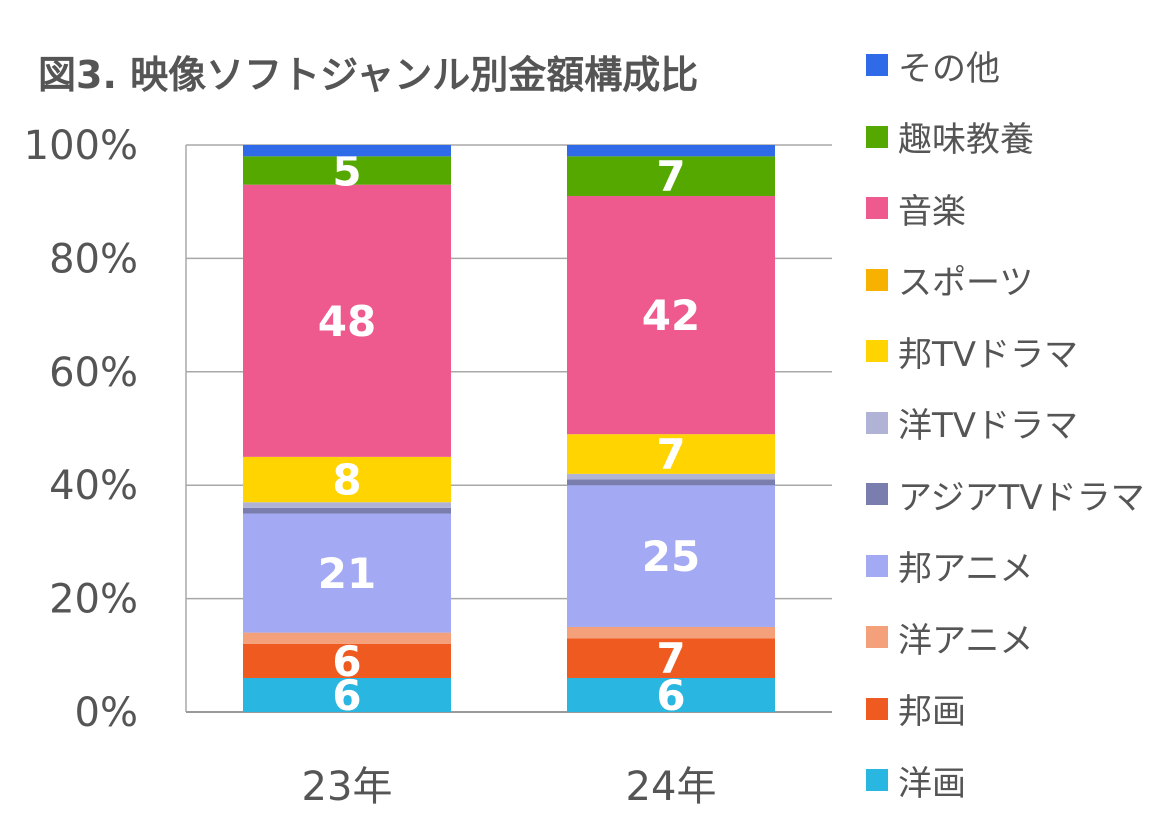  I want to click on legend-item: 洋アニメ, so click(949, 639).